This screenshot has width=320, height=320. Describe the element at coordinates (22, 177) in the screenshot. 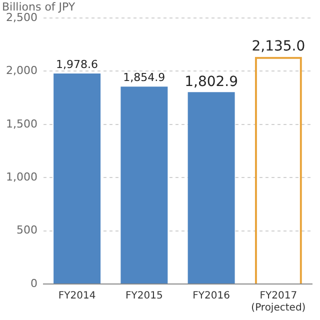

I see `y-tick-label: 1,000` at that location.